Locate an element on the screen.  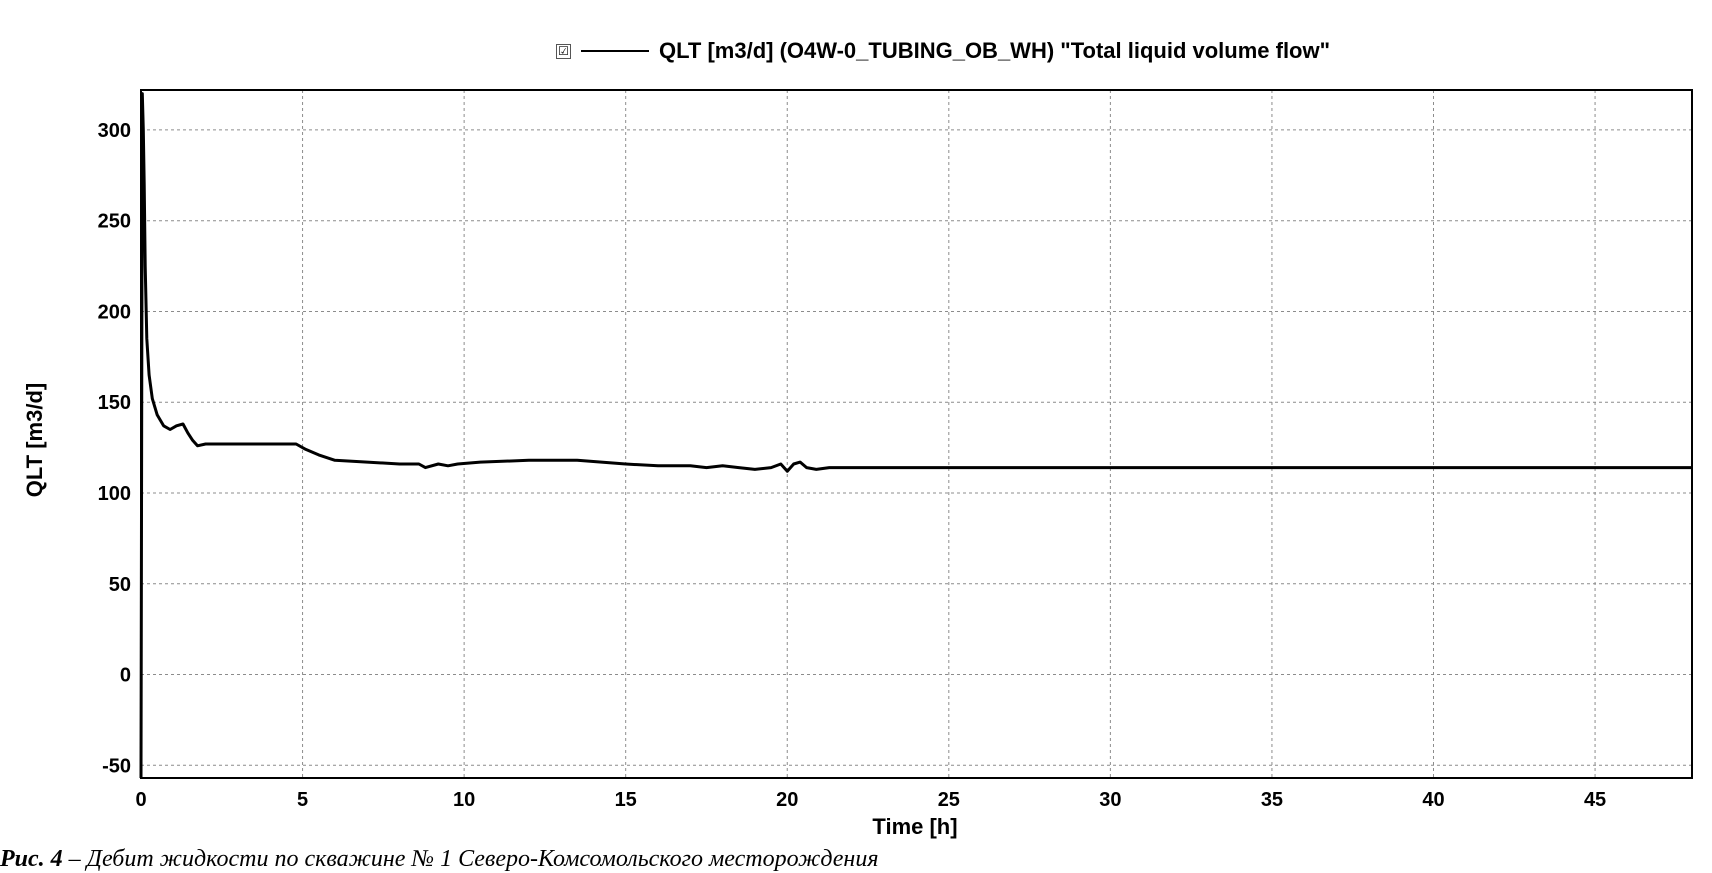
x-tick-label: 5 is located at coordinates (302, 800).